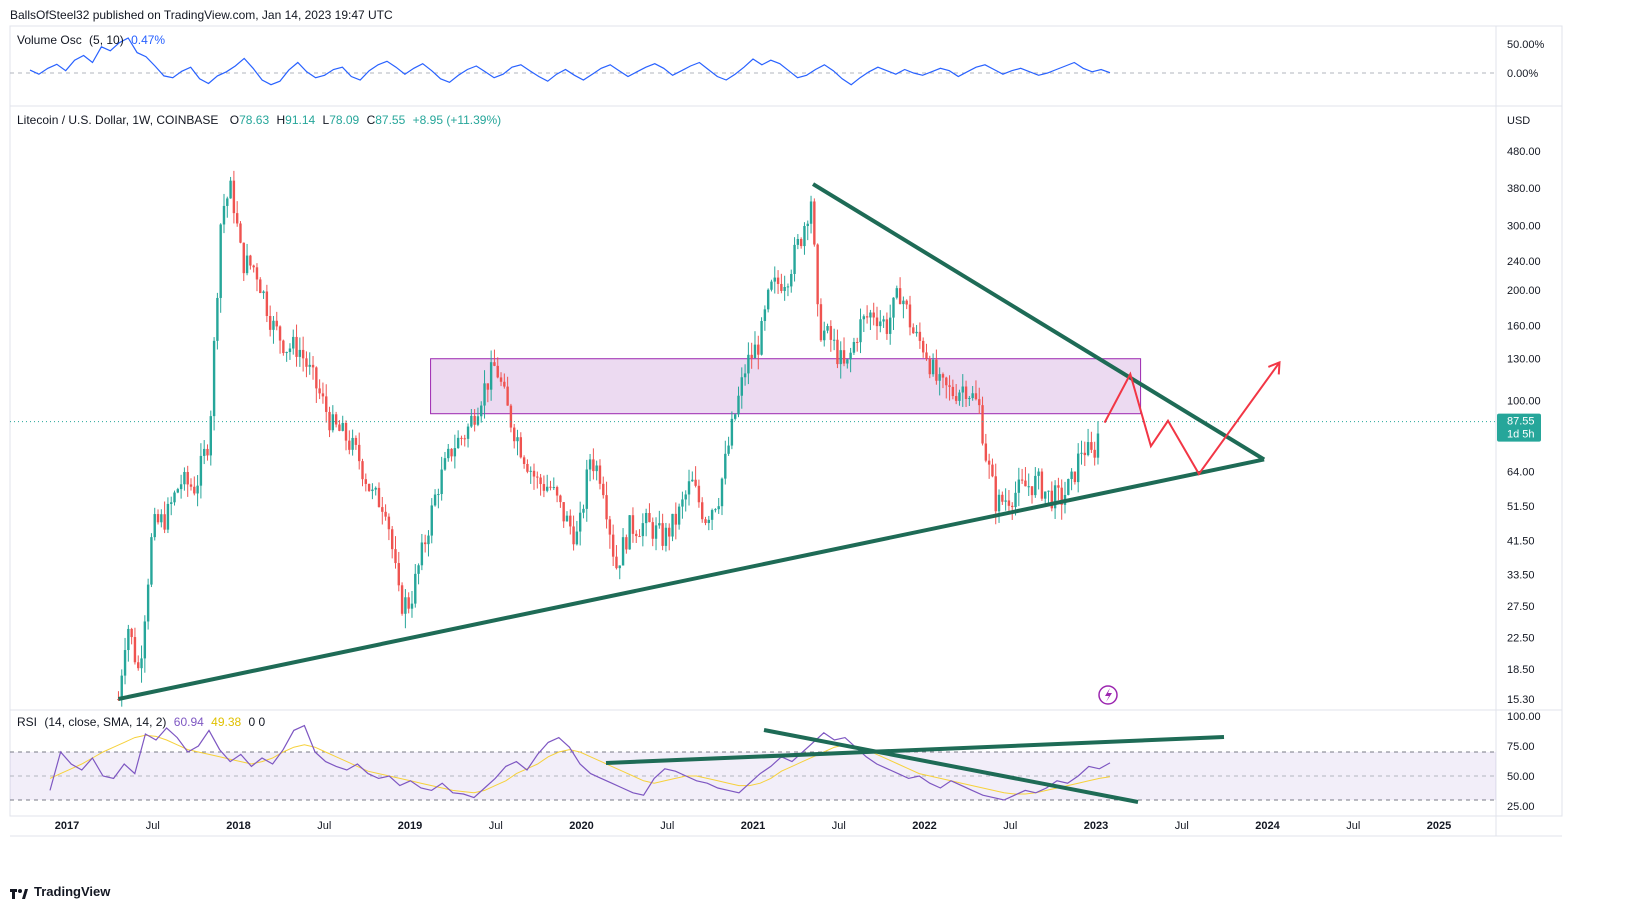  I want to click on currency-label: USD, so click(1518, 121).